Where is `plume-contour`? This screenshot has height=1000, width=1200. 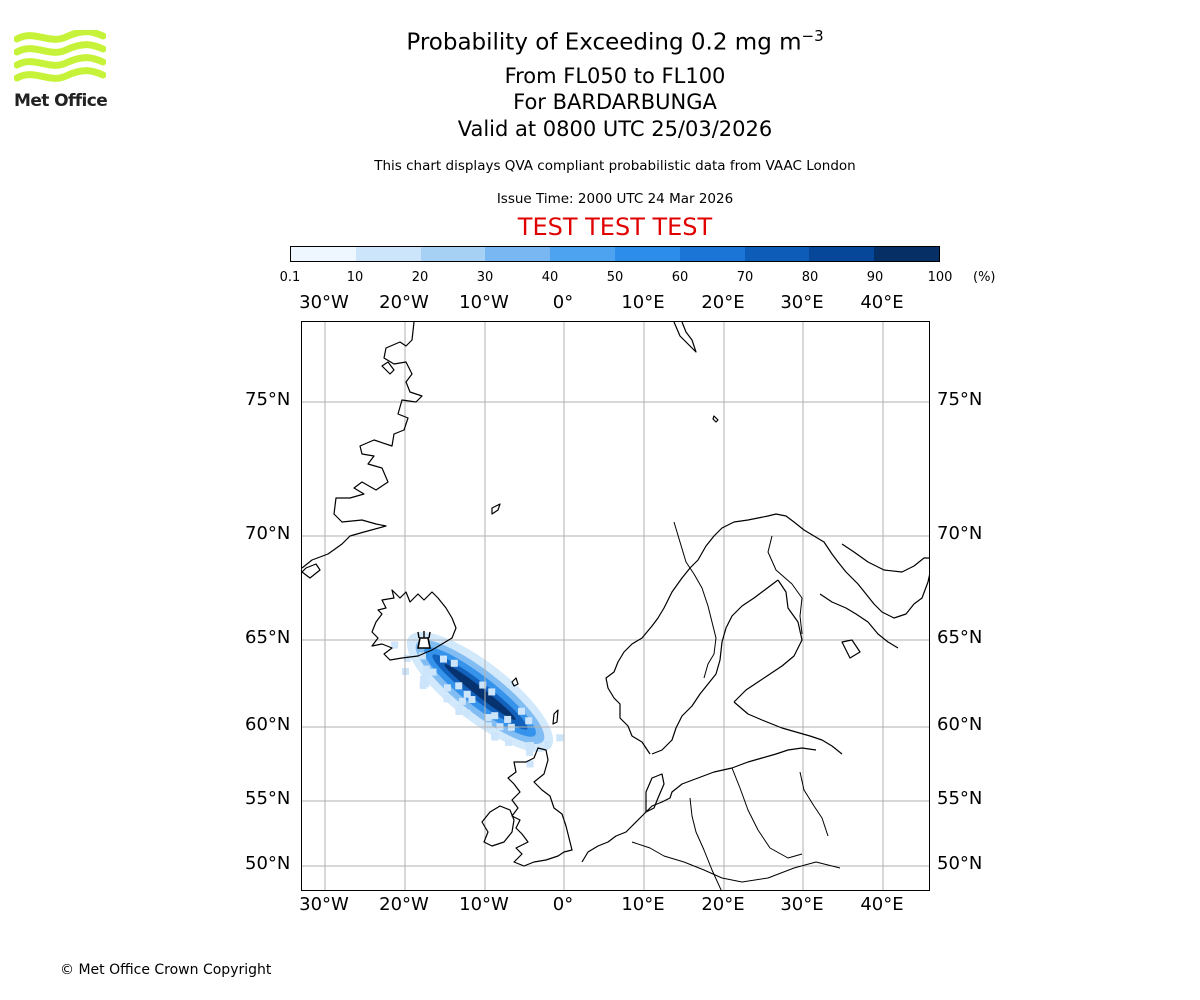 plume-contour is located at coordinates (480, 692).